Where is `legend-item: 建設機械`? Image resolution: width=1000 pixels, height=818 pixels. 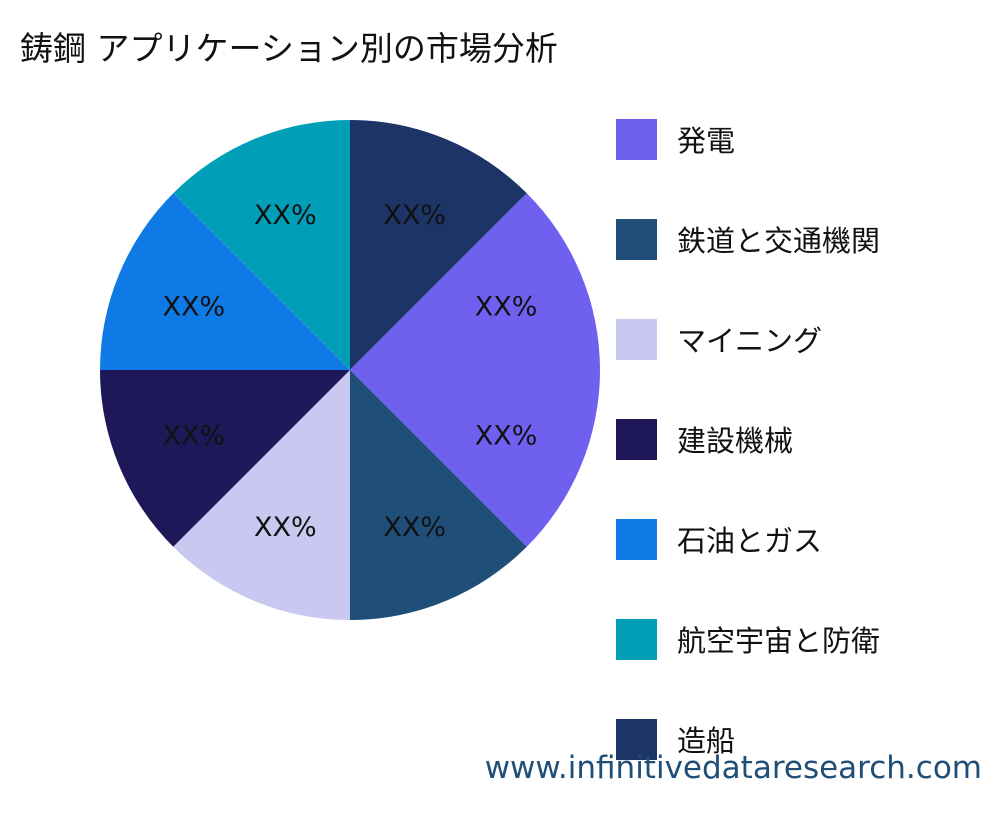
legend-item: 建設機械 is located at coordinates (748, 439).